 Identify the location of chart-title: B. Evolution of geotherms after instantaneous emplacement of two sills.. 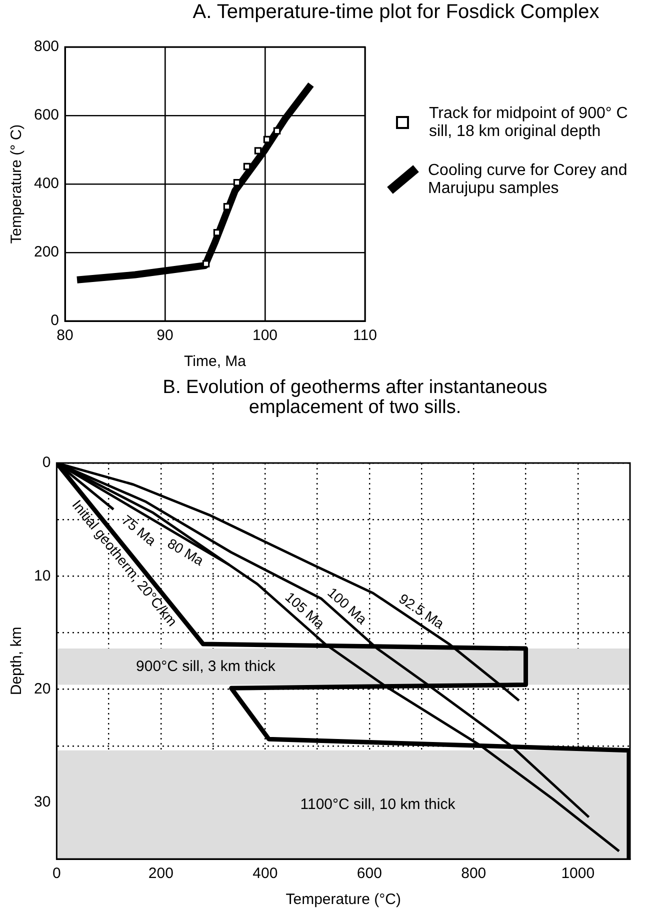
(355, 397).